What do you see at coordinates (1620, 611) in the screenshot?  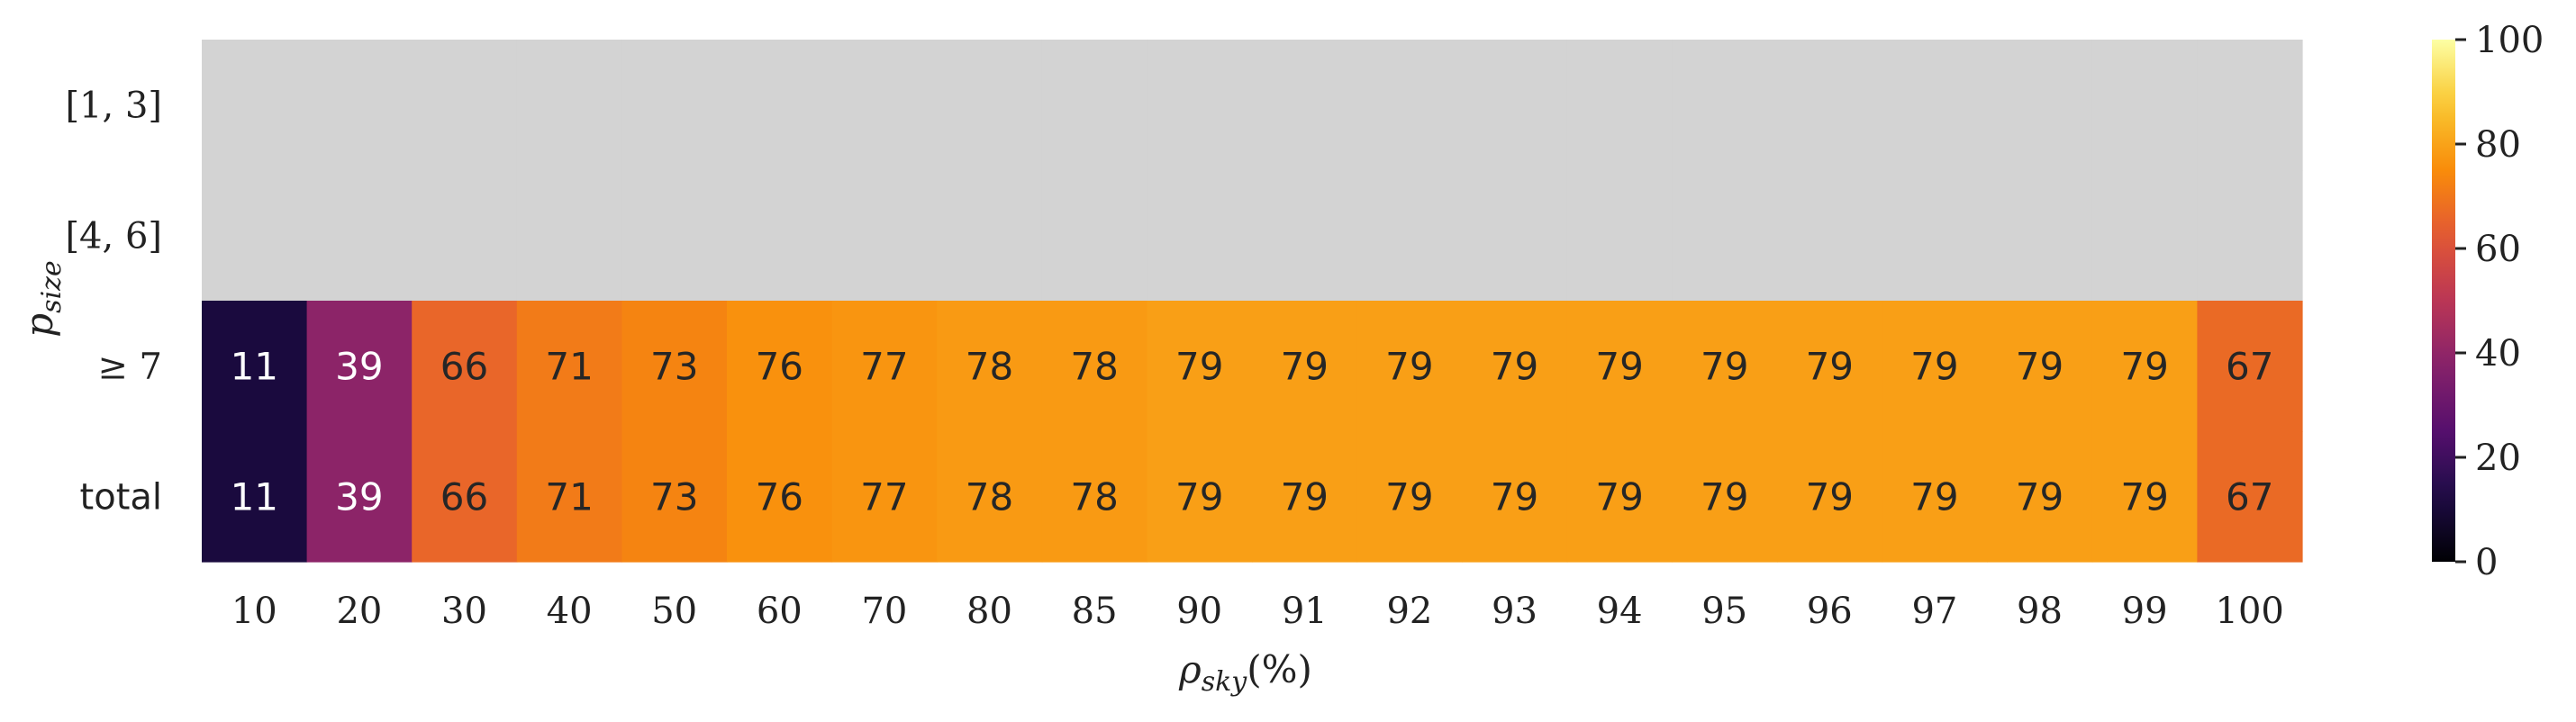 I see `x-tick-label: 94` at bounding box center [1620, 611].